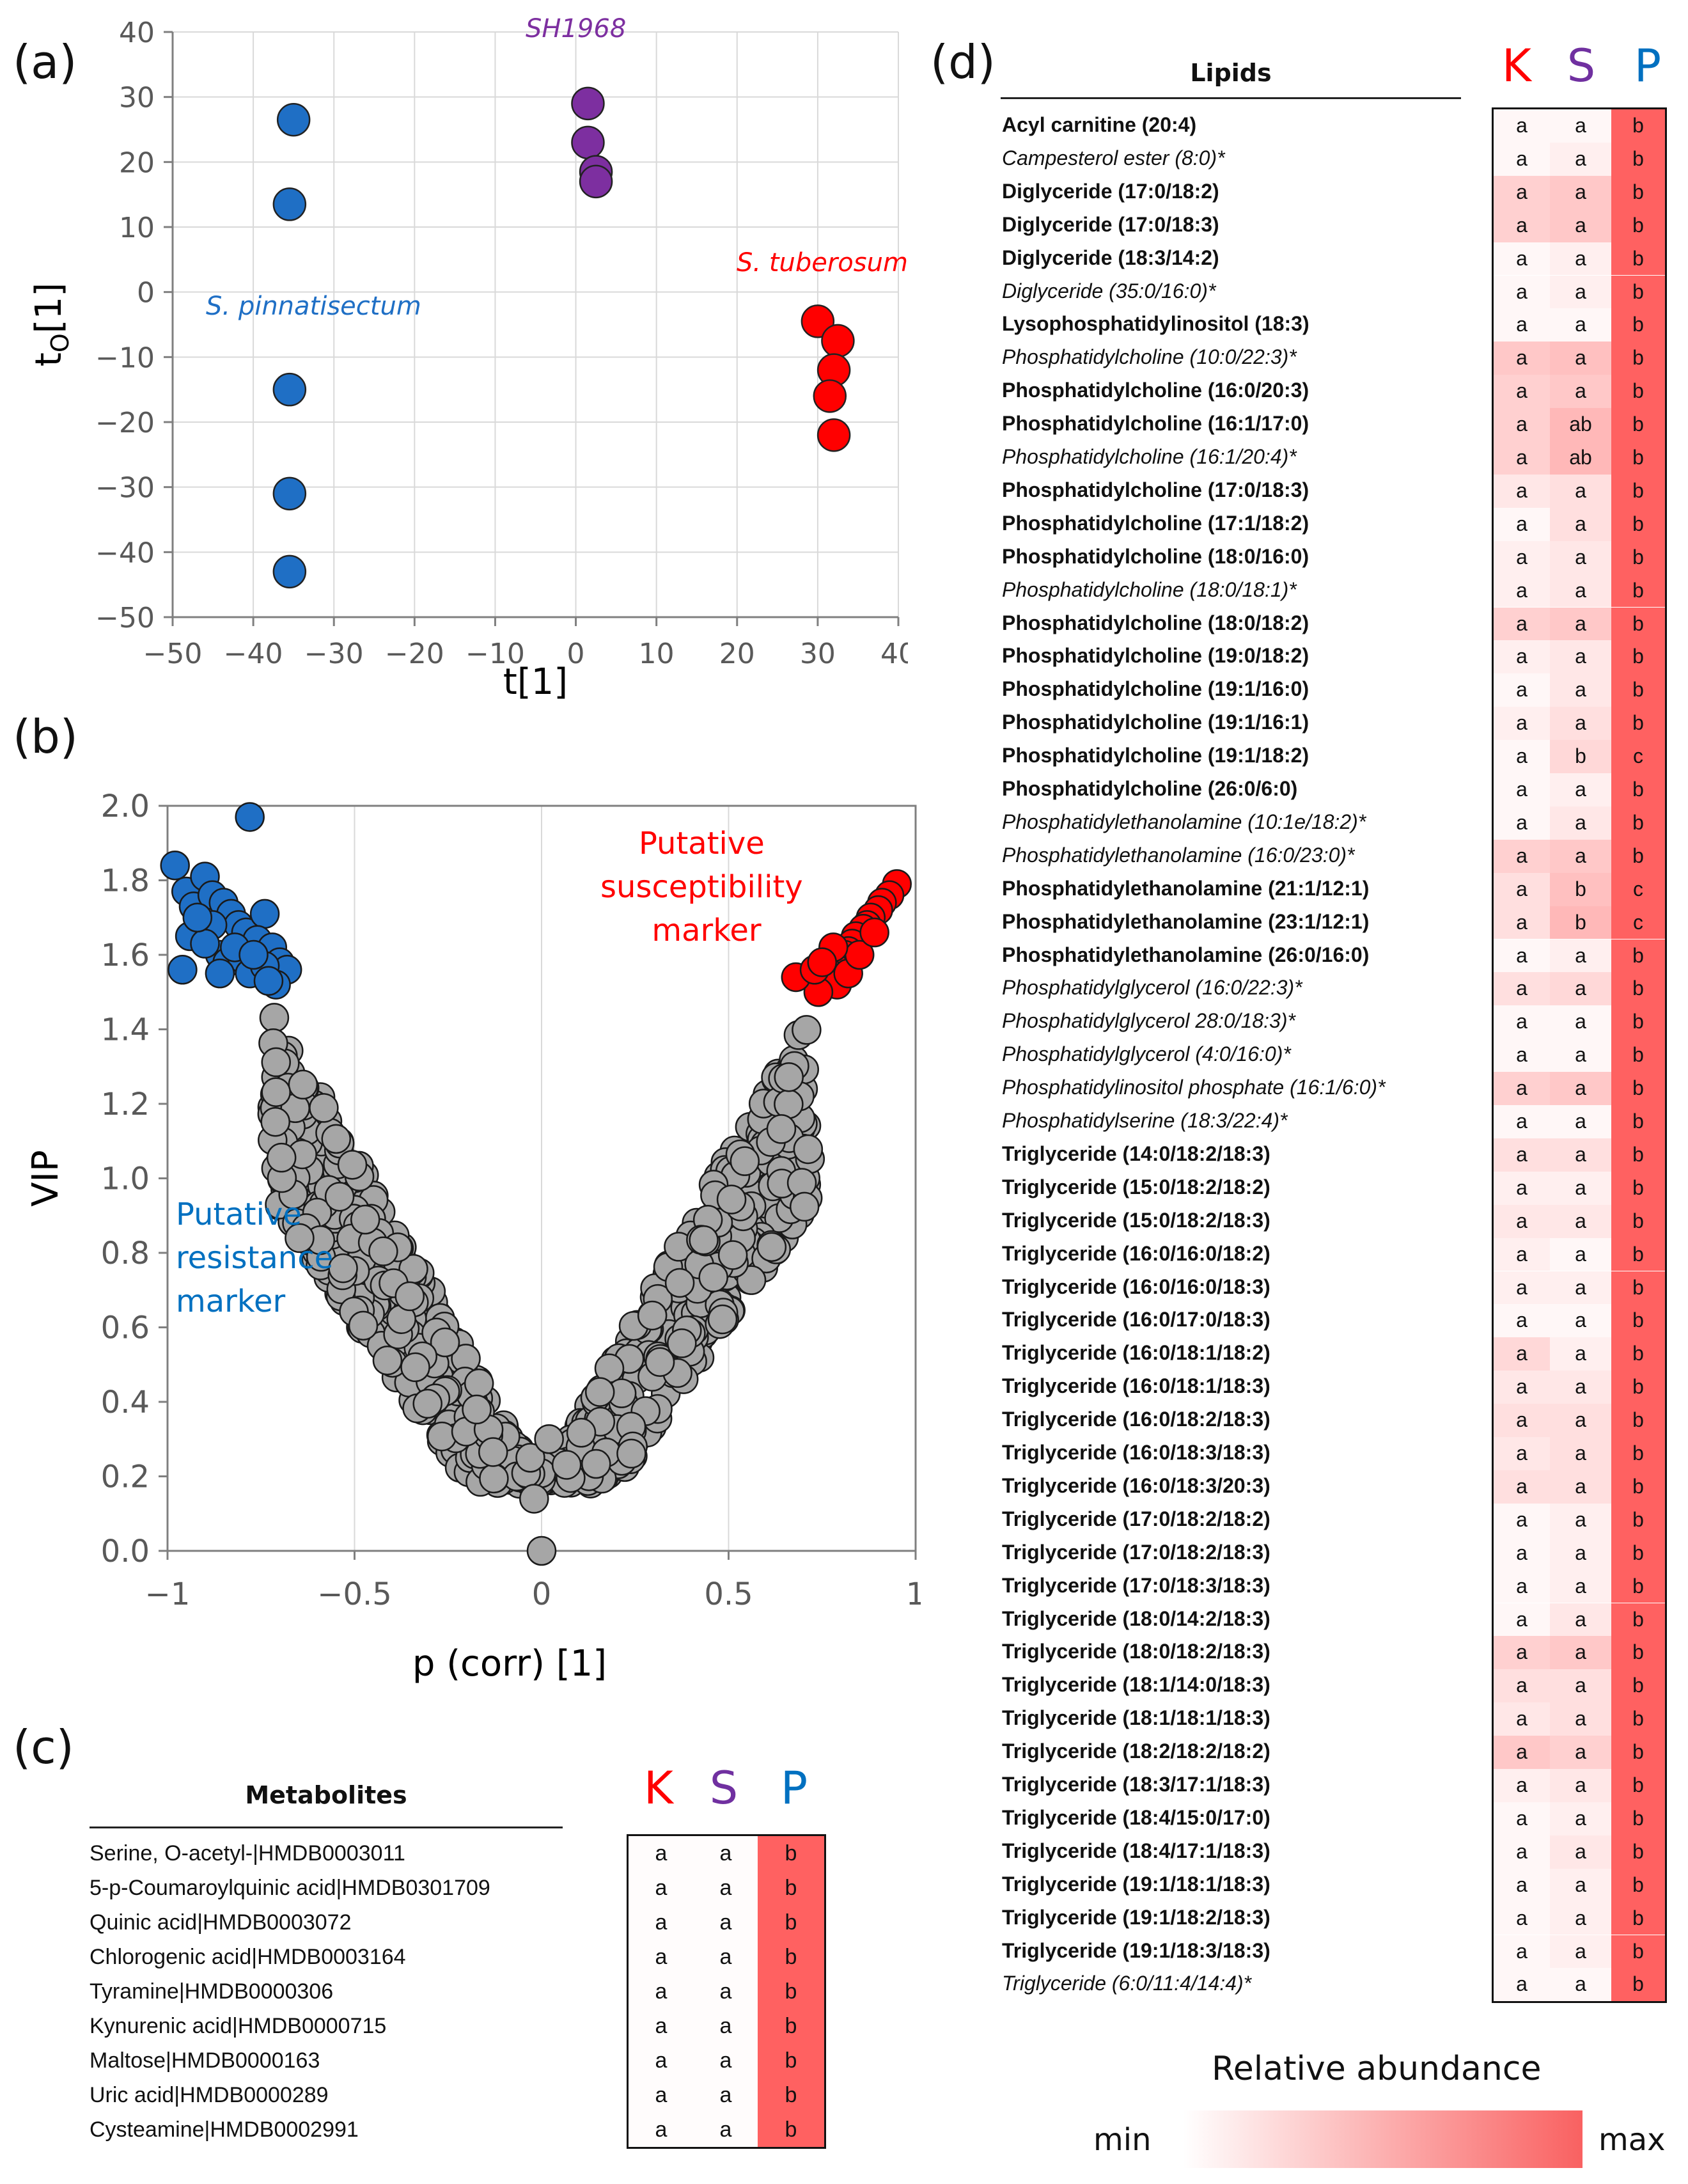 The image size is (1688, 2184). What do you see at coordinates (212, 1991) in the screenshot?
I see `row-label: Tyramine|HMDB0000306` at bounding box center [212, 1991].